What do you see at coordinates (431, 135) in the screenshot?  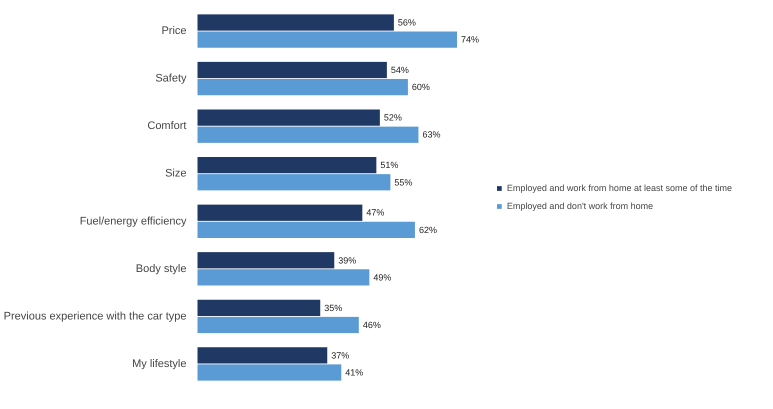 I see `data-label: 63%` at bounding box center [431, 135].